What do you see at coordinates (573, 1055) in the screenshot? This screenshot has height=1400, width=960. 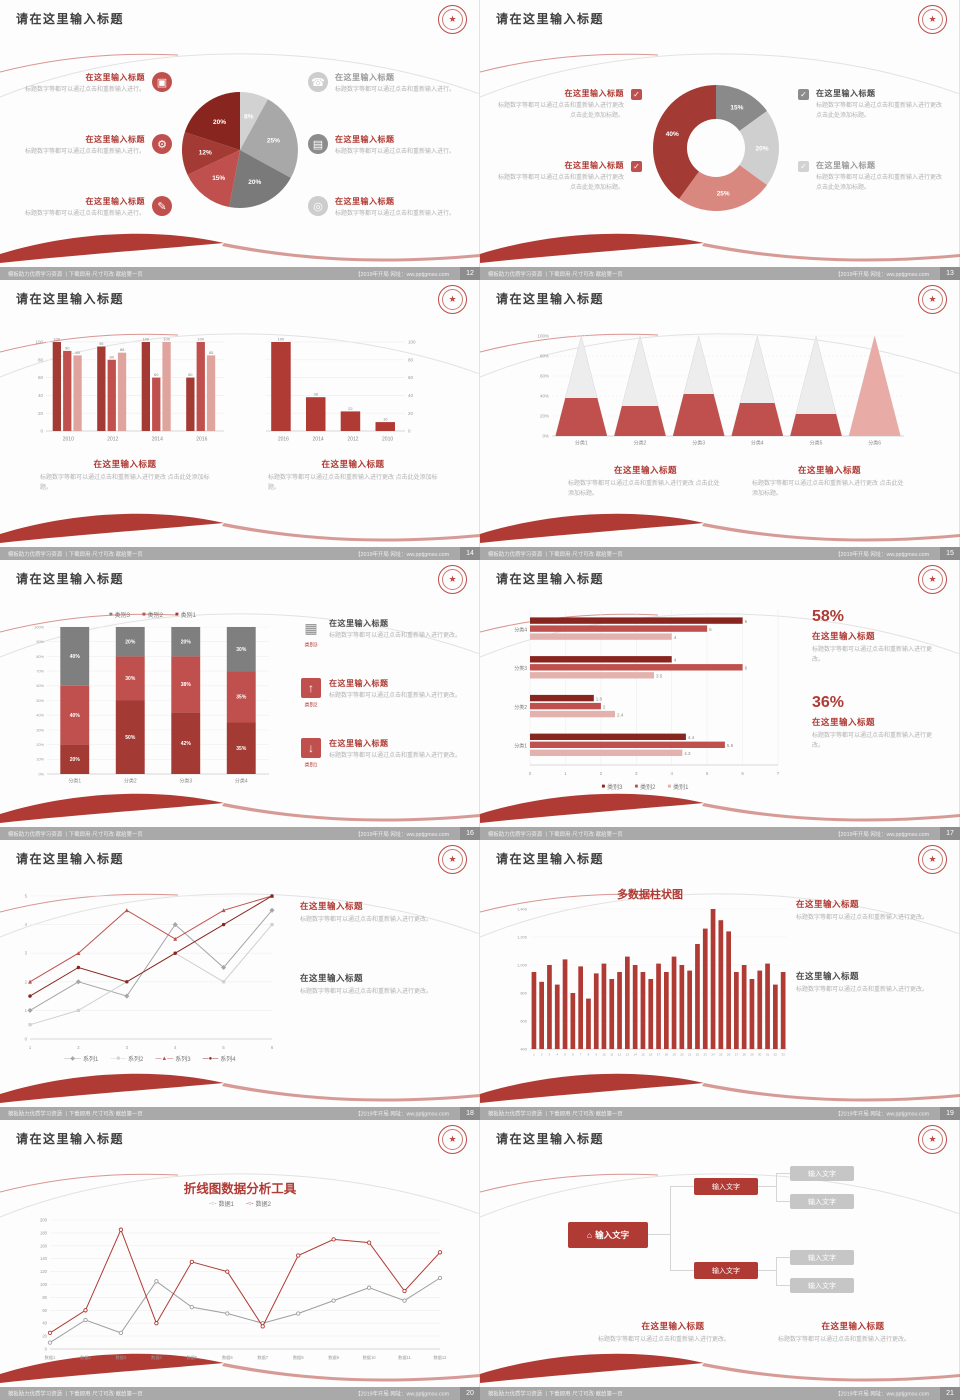 I see `svg-text: 6` at bounding box center [573, 1055].